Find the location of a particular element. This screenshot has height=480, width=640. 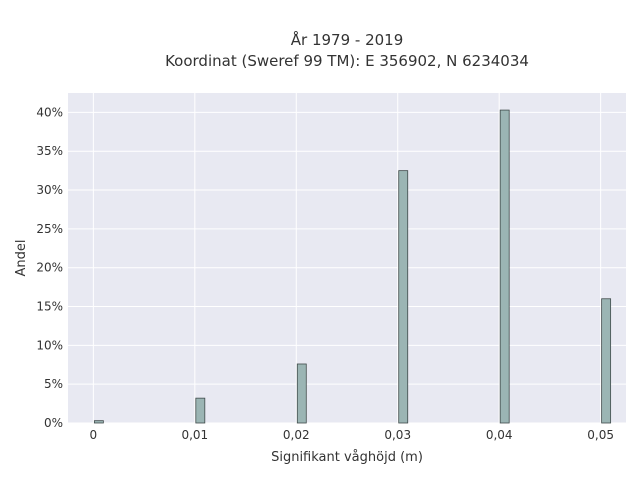

y-axis-title: Andel is located at coordinates (21, 258).